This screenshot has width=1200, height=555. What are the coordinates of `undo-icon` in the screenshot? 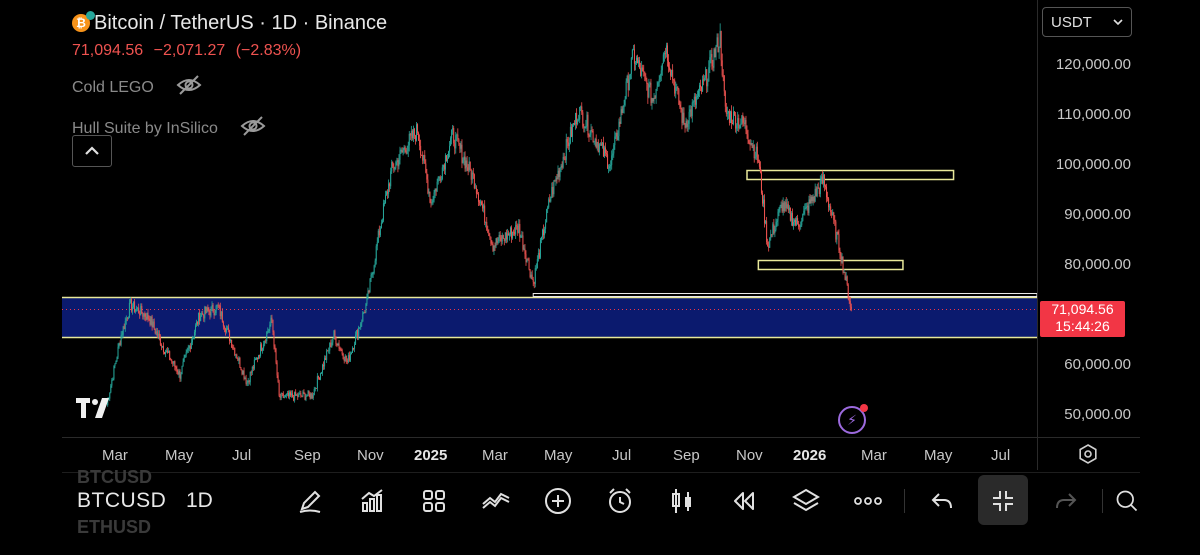 It's located at (942, 501).